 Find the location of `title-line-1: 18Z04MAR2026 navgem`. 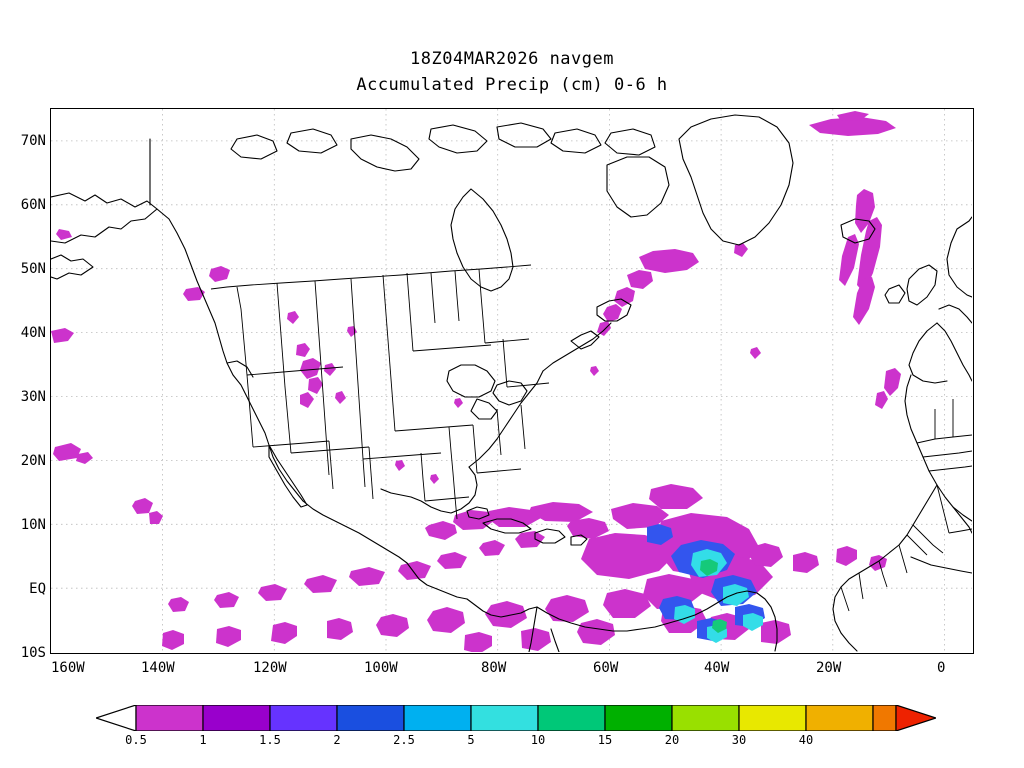

title-line-1: 18Z04MAR2026 navgem is located at coordinates (512, 59).